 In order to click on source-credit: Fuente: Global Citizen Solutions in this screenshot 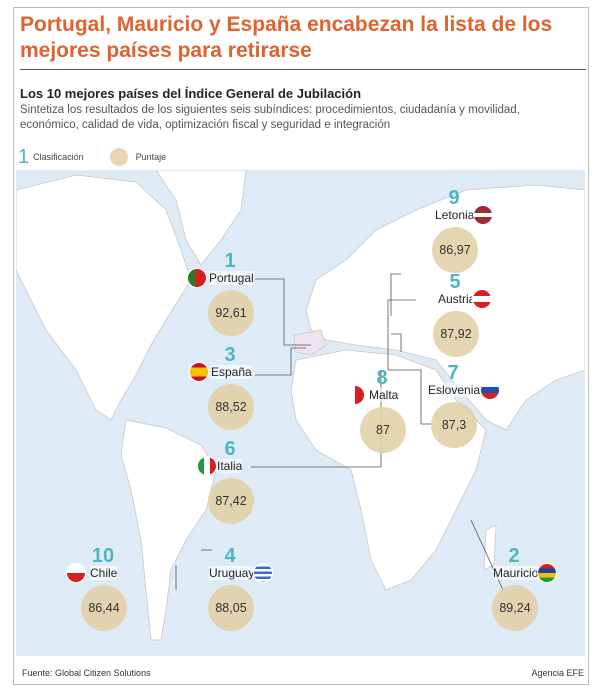, I will do `click(86, 673)`.